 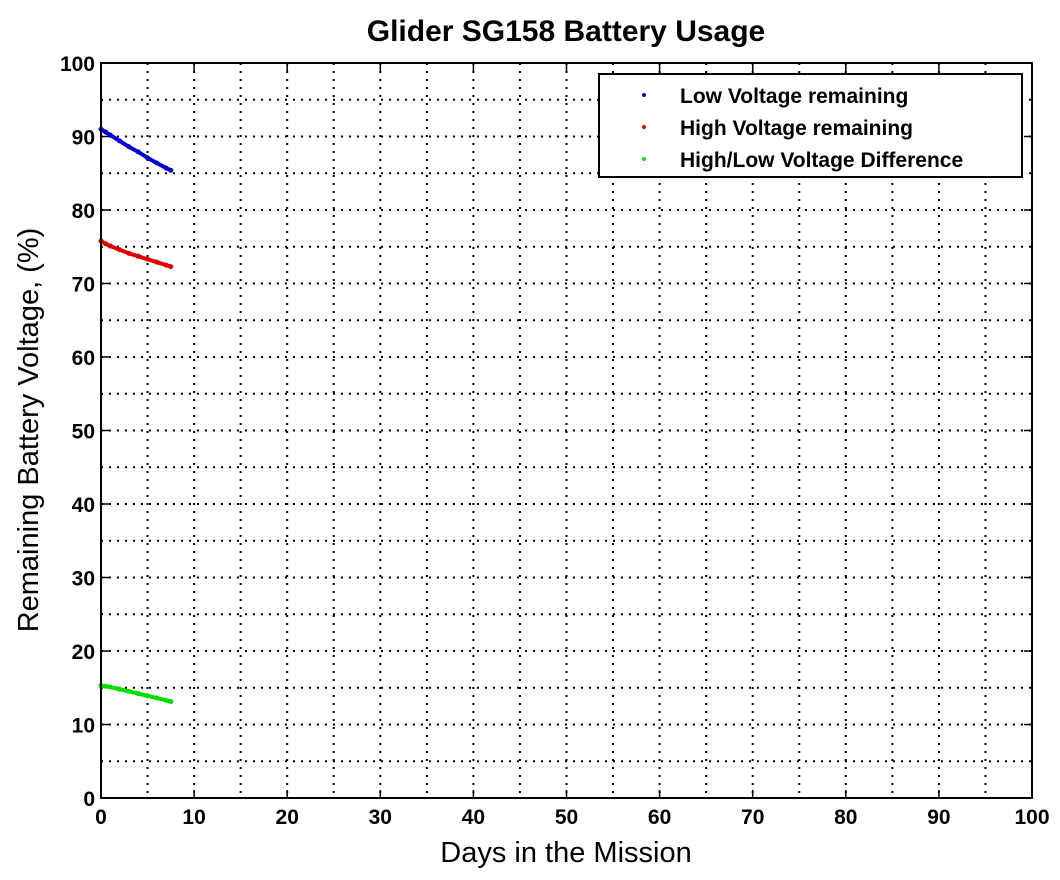 I want to click on y-tick-label: 20, so click(x=83, y=652).